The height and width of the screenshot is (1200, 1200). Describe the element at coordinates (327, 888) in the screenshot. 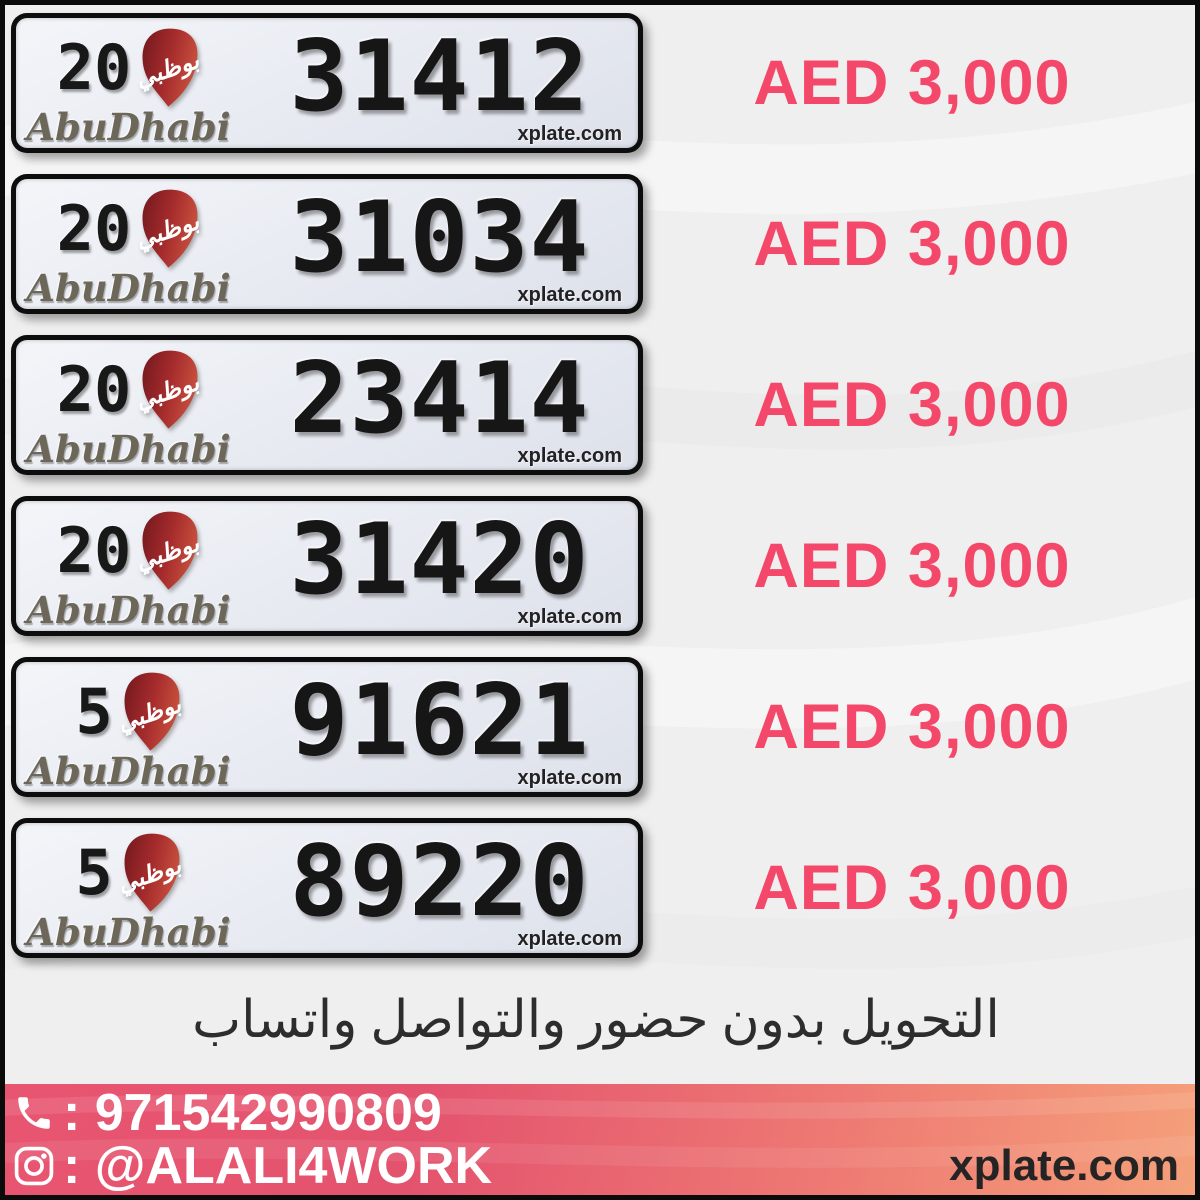

I see `license-plate: 5 ابوظبي AbuDhabi 89220 xplate.com` at that location.